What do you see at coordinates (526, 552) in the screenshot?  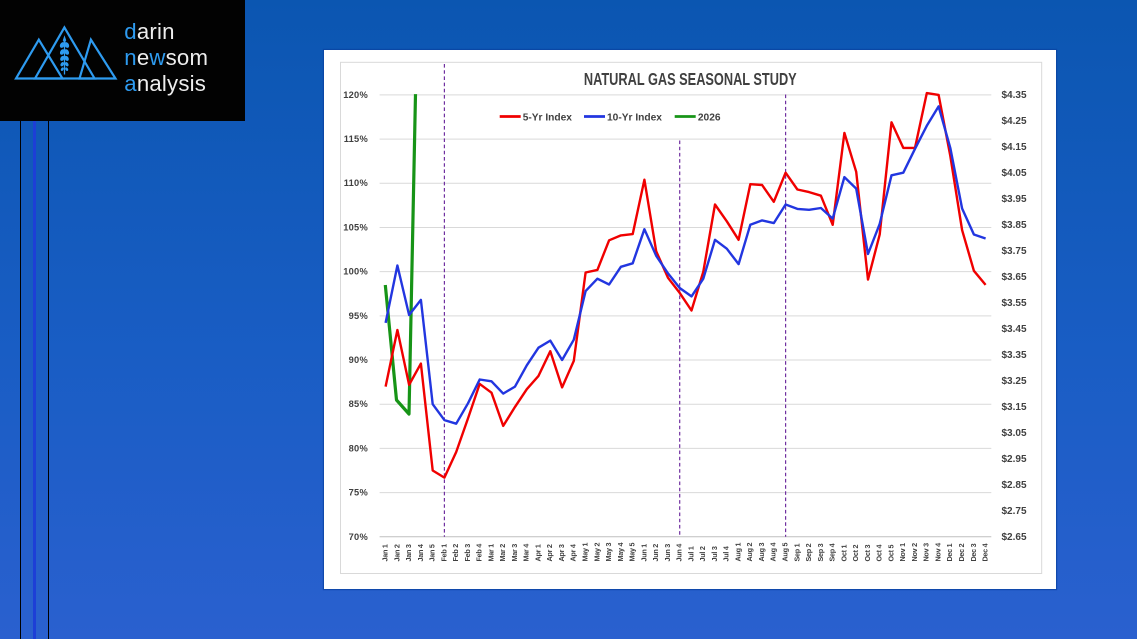 I see `svg-text: Mar 4` at bounding box center [526, 552].